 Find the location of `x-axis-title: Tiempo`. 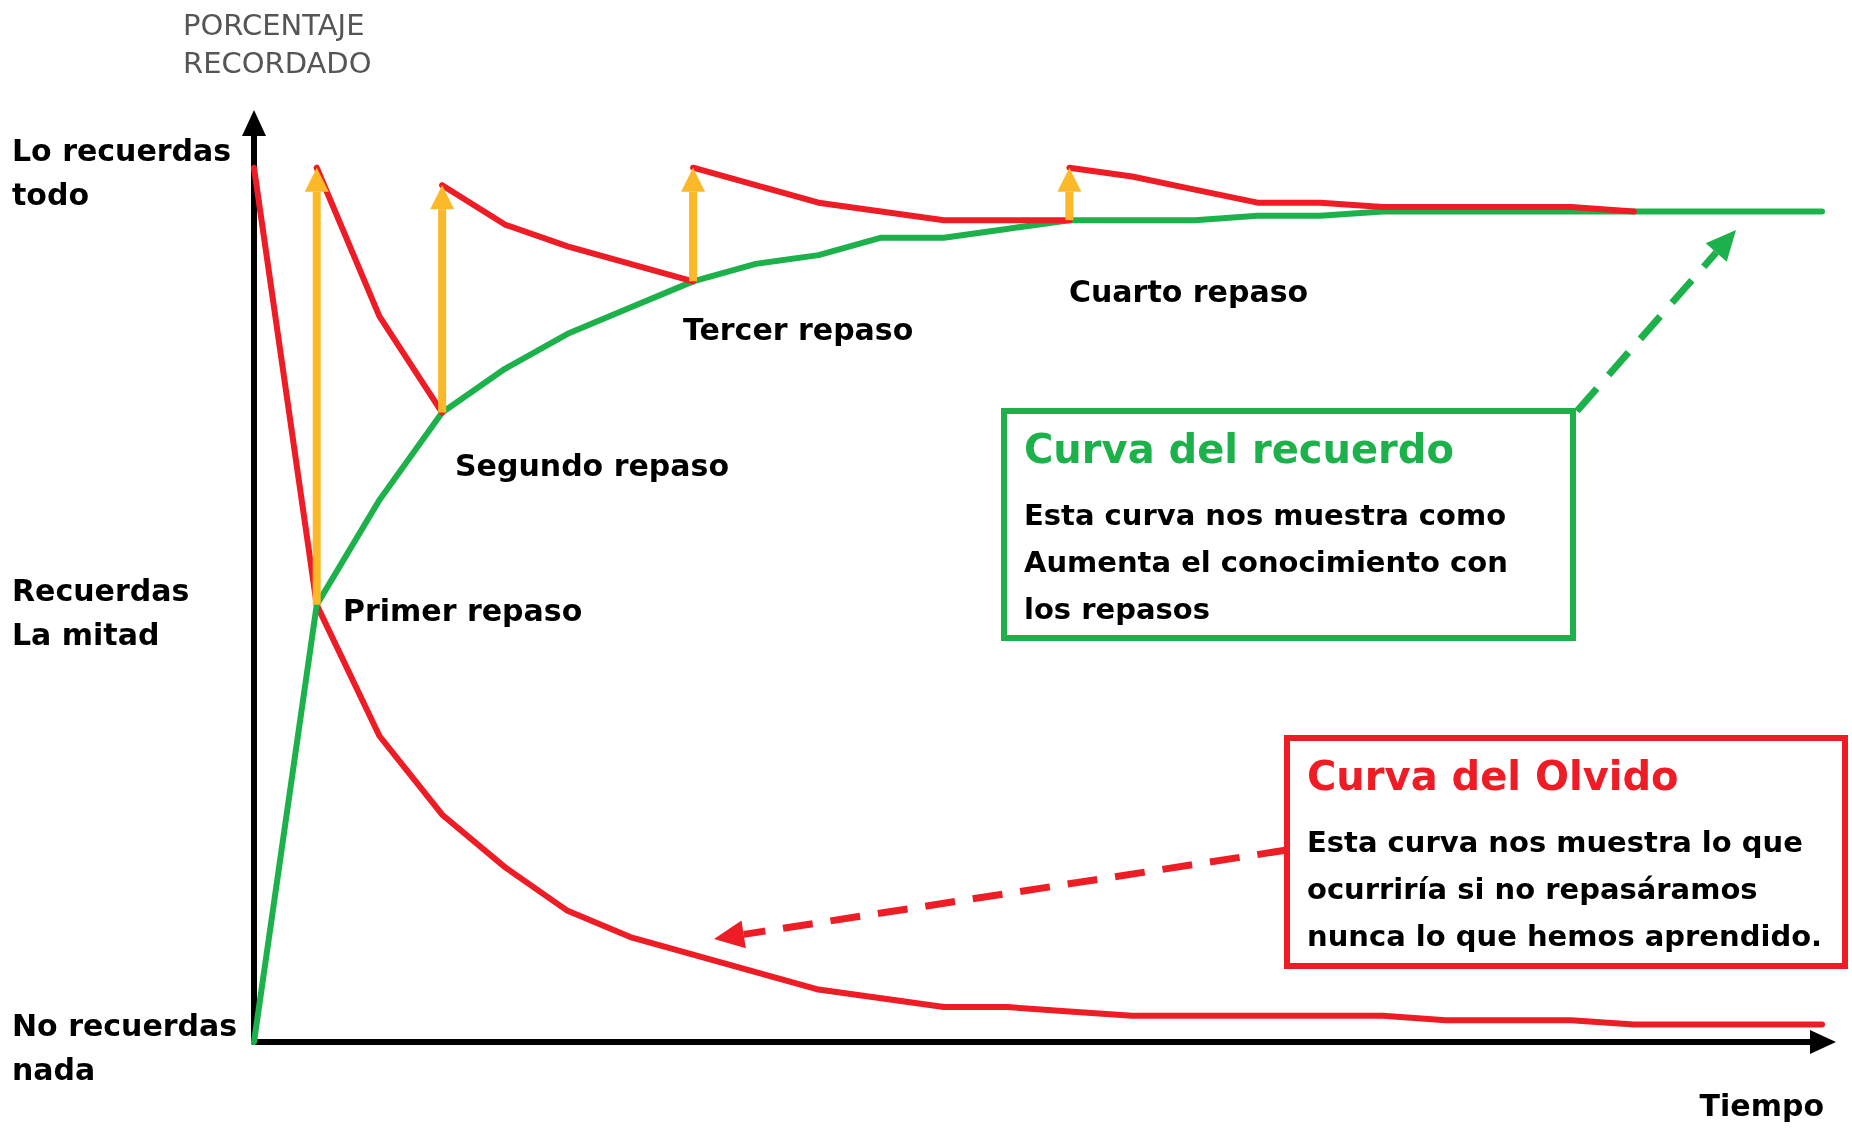

x-axis-title: Tiempo is located at coordinates (1762, 1105).